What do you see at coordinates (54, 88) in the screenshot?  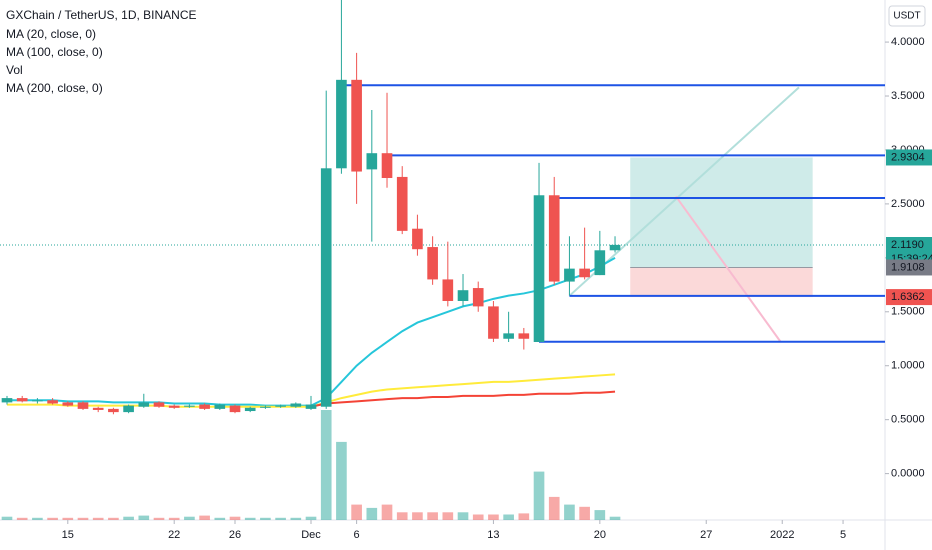 I see `indicator-label: MA (200, close, 0)` at bounding box center [54, 88].